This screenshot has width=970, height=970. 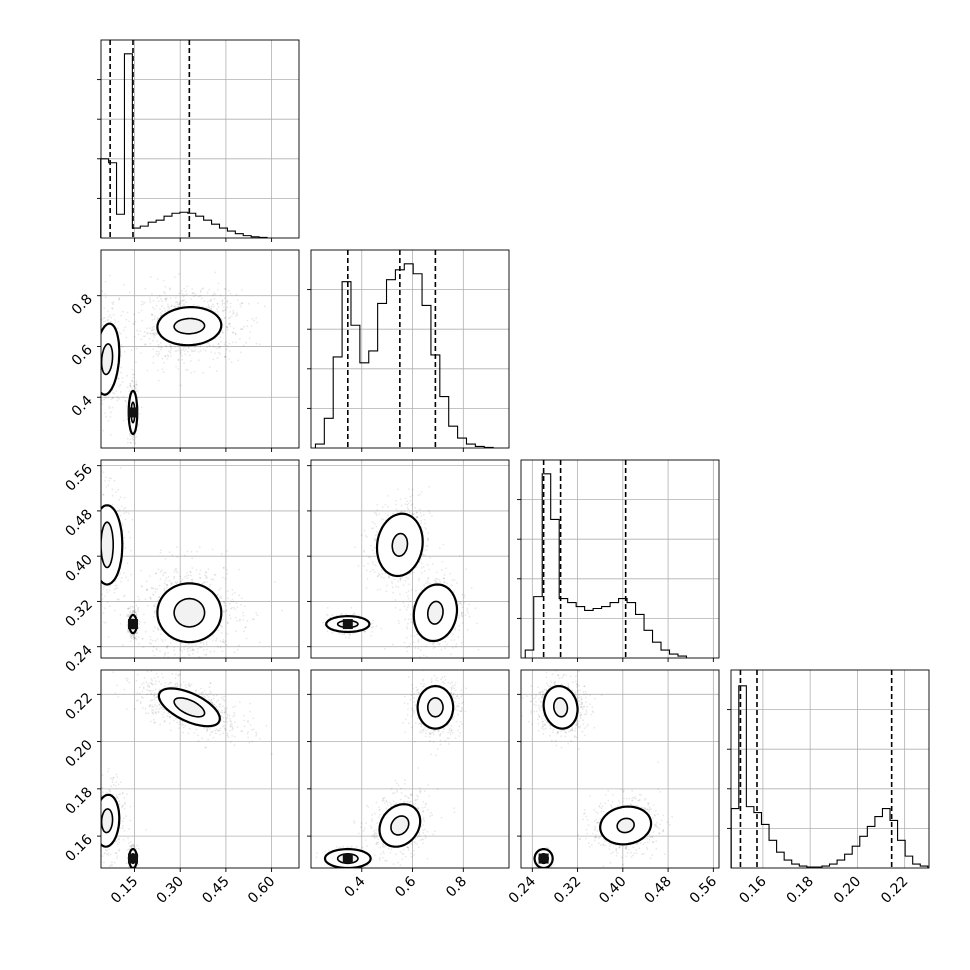 I want to click on density-contours, so click(x=162, y=574).